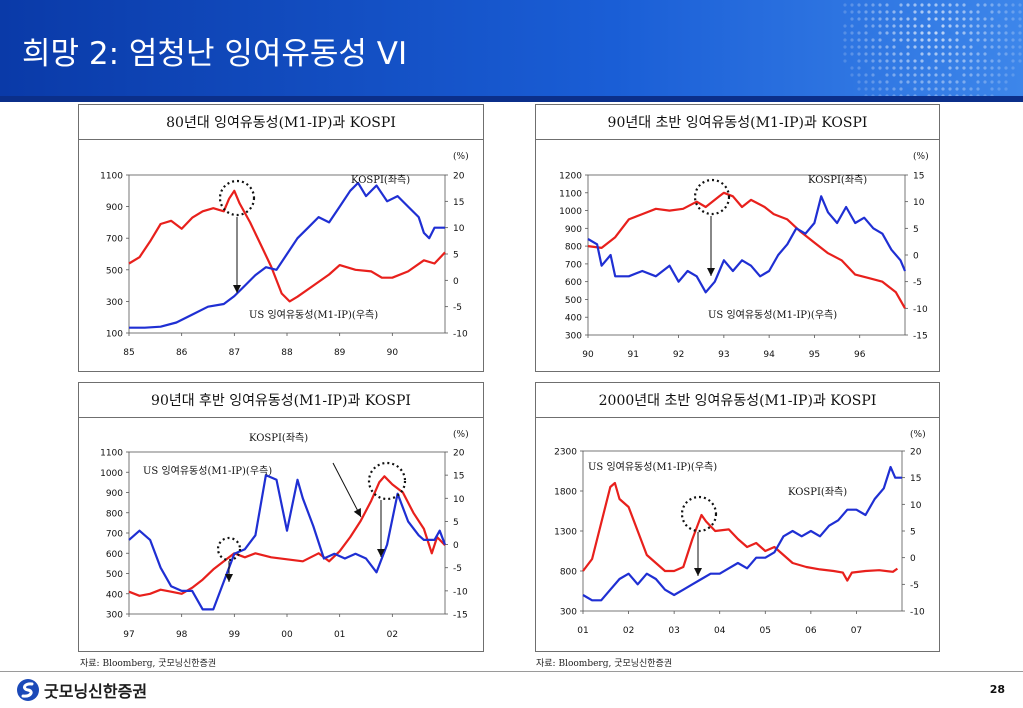  I want to click on x-tick-label: 02, so click(392, 635).